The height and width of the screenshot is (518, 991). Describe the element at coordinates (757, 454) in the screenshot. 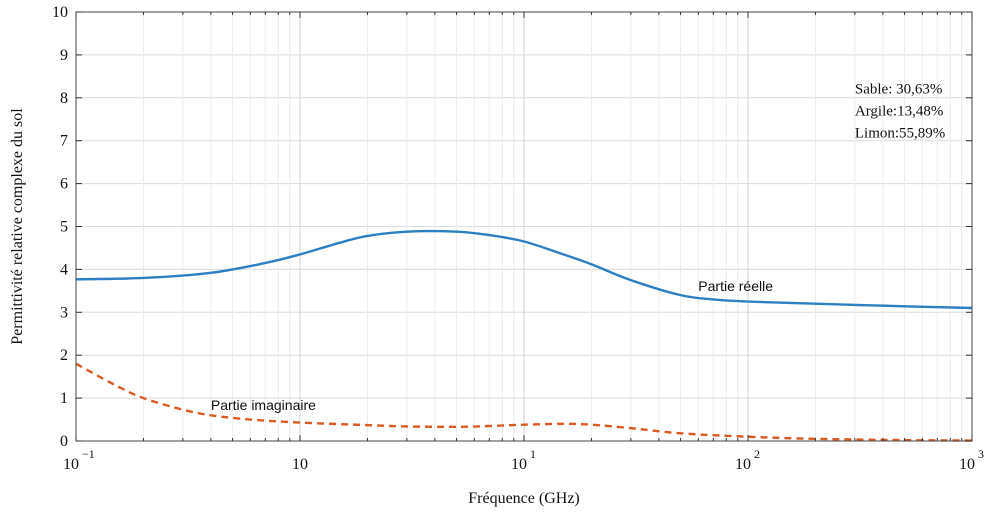

I see `x-tick-label-exponent: 2` at that location.